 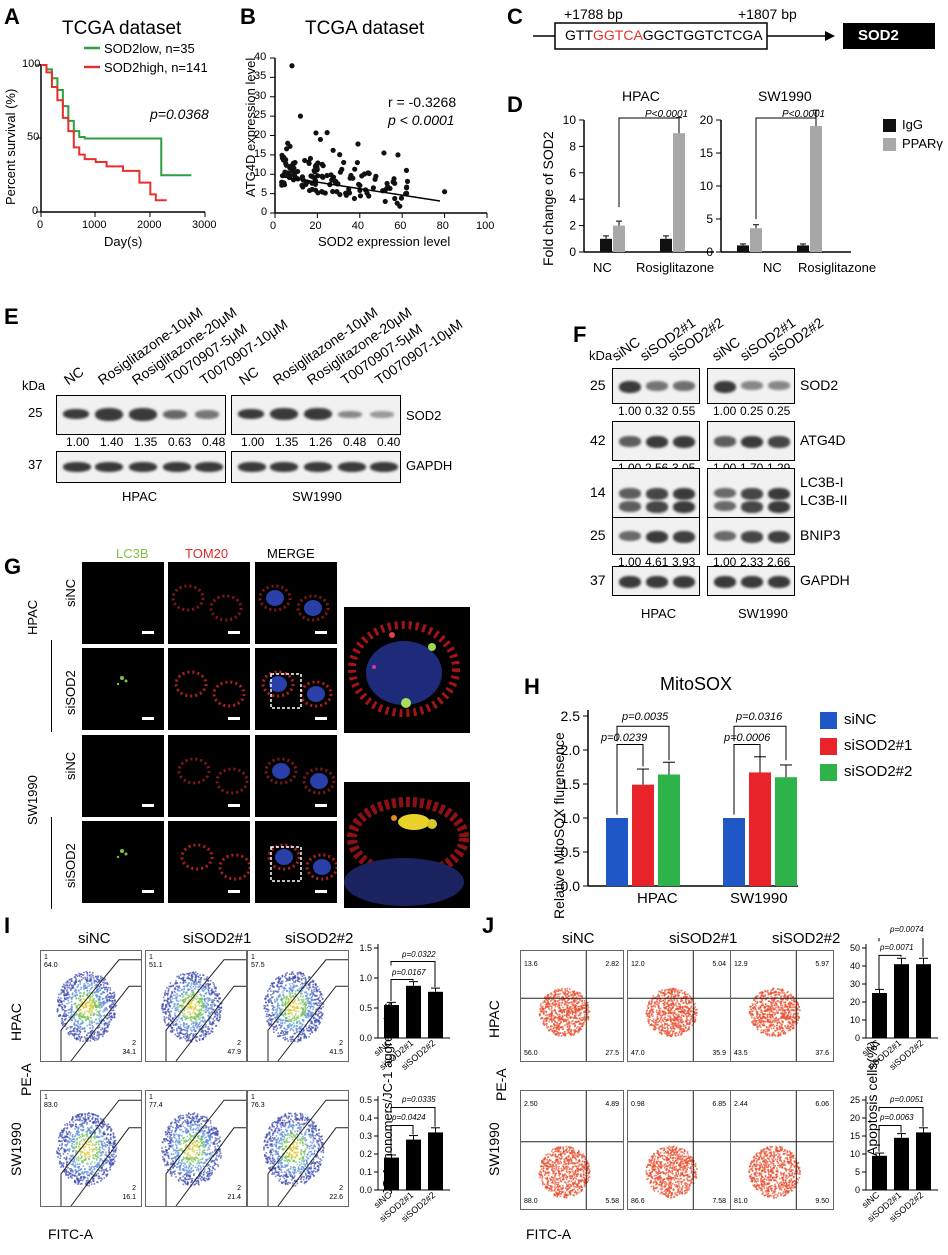 I want to click on legend-swatch-ppar, so click(x=889, y=144).